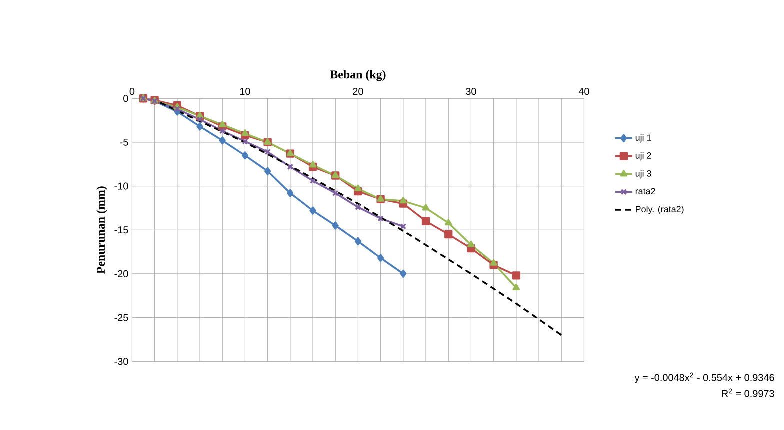  What do you see at coordinates (121, 230) in the screenshot?
I see `y-tick-label: -15` at bounding box center [121, 230].